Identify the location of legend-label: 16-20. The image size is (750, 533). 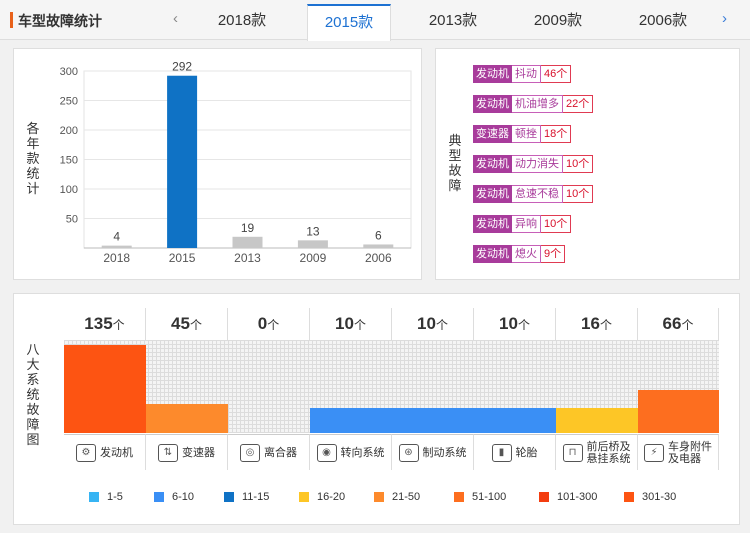
(331, 497).